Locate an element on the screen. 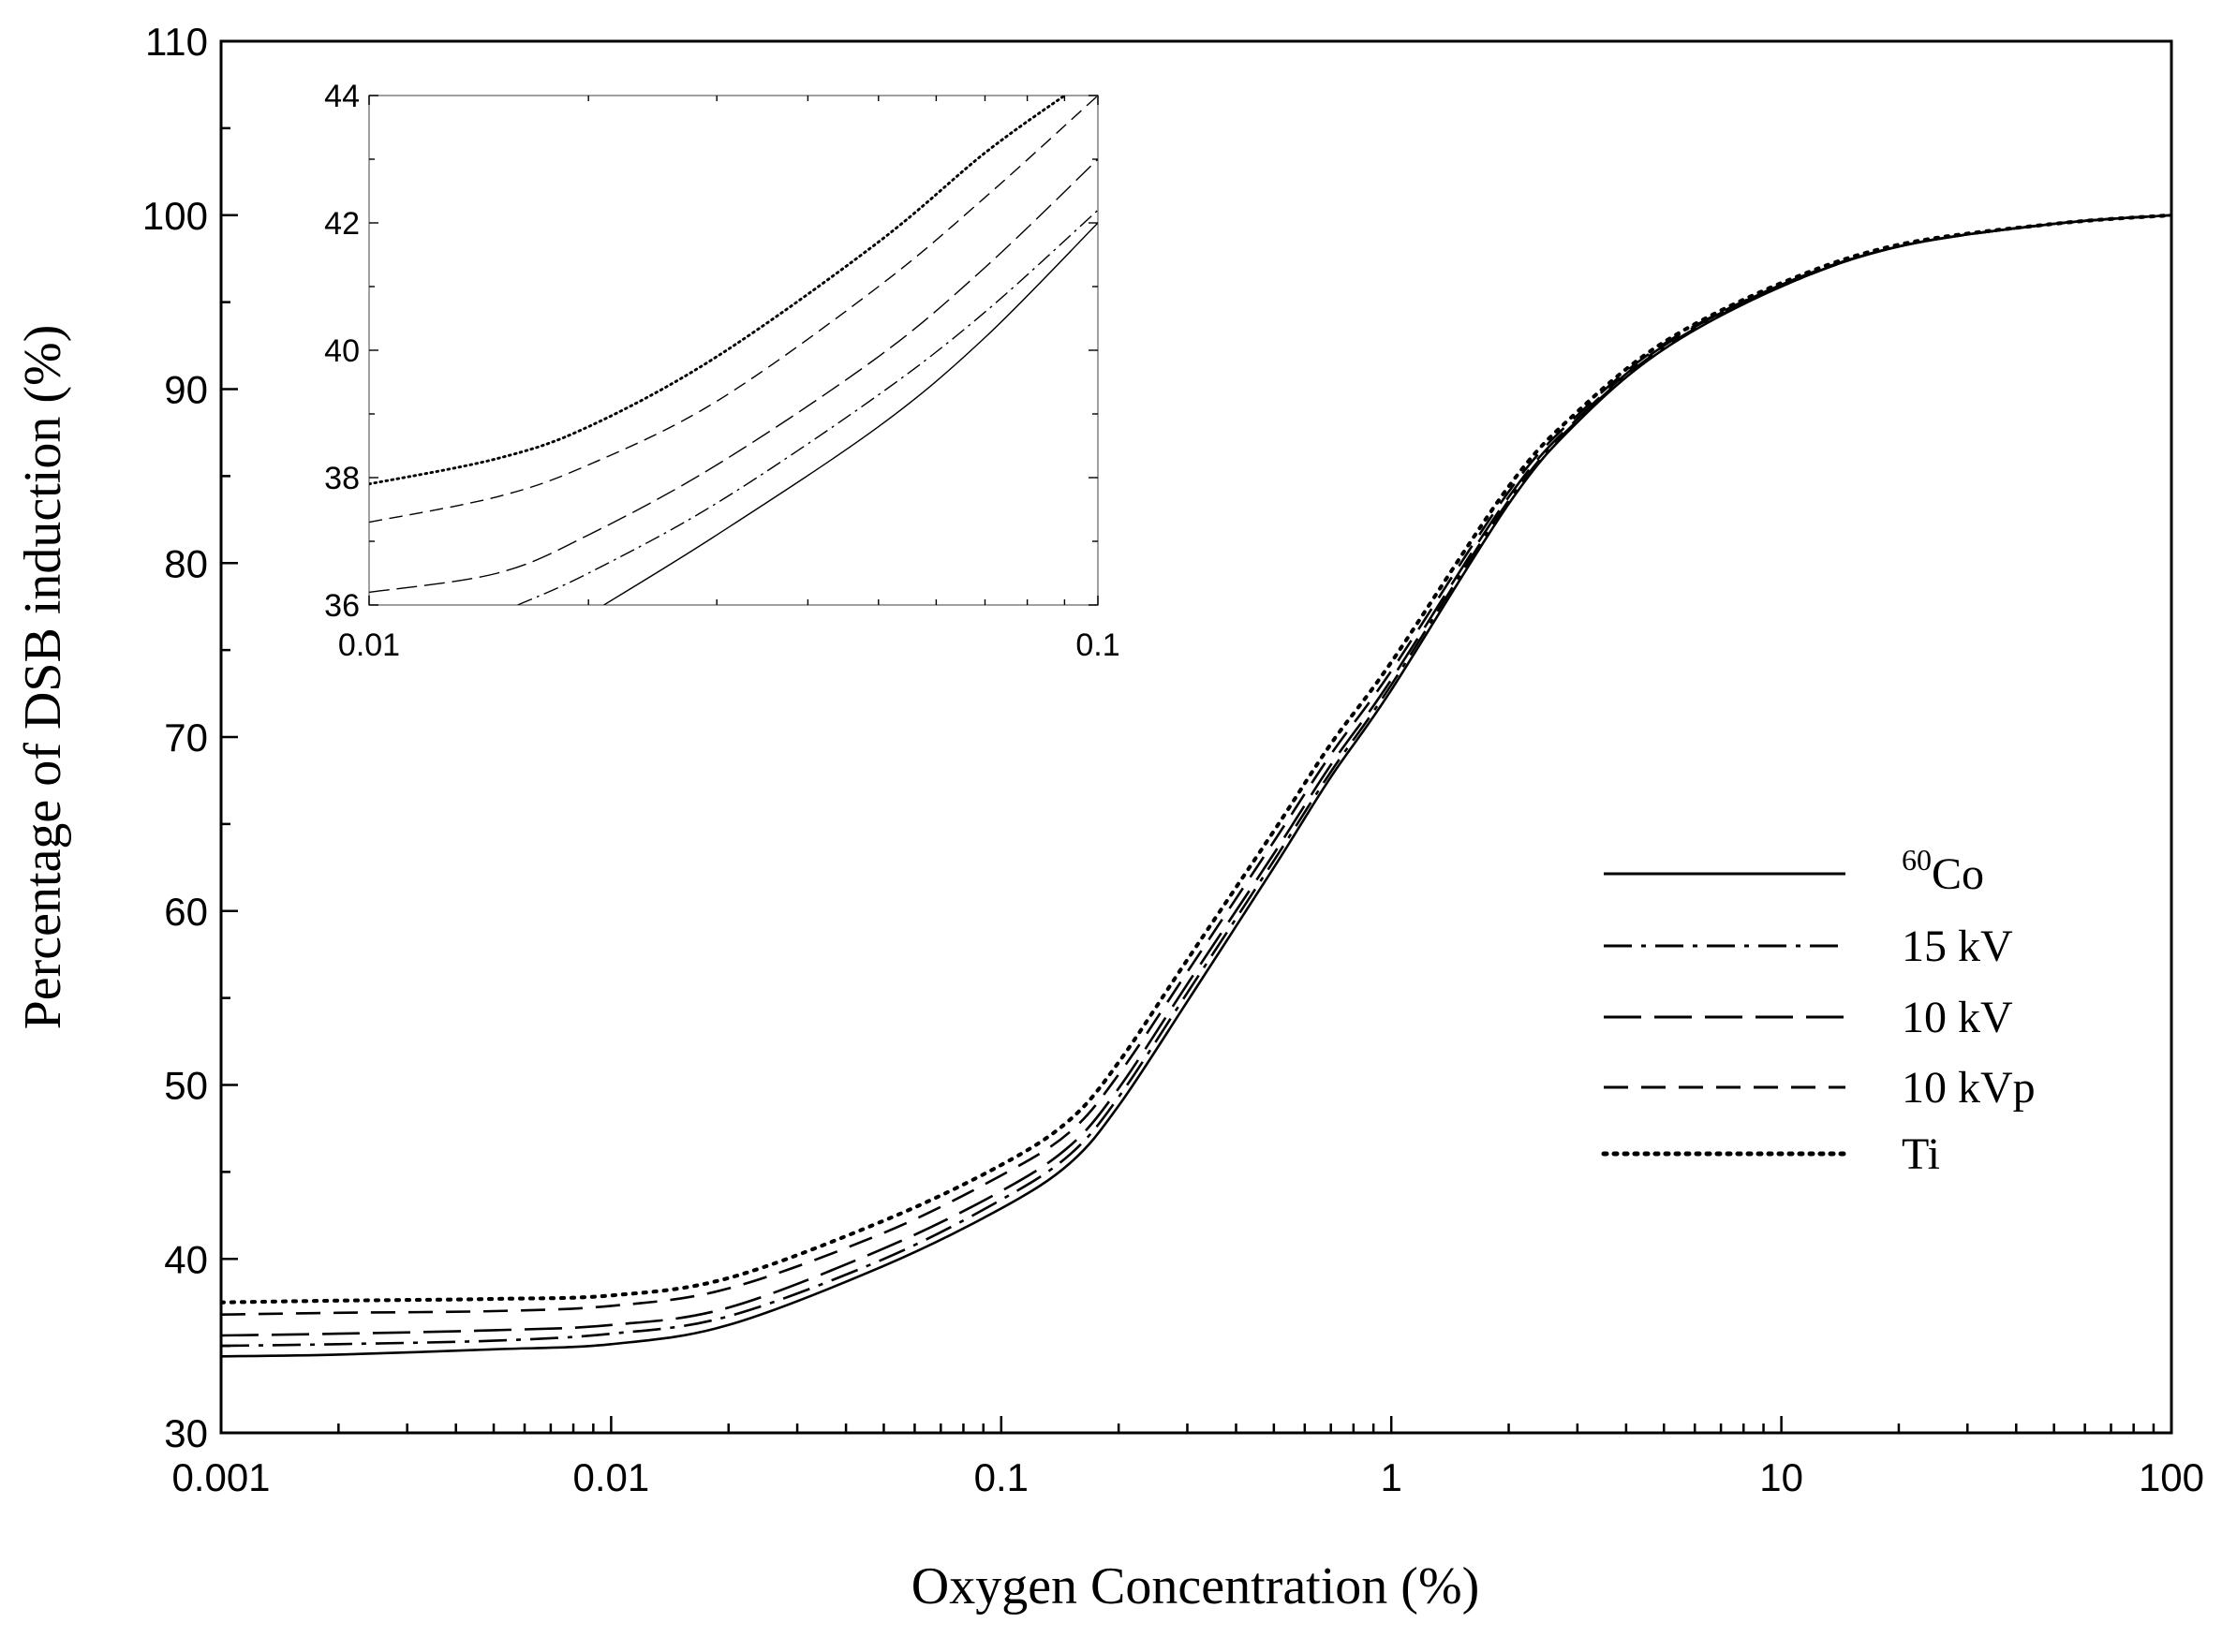  main-x-tick-label: 0.01 is located at coordinates (611, 1477).